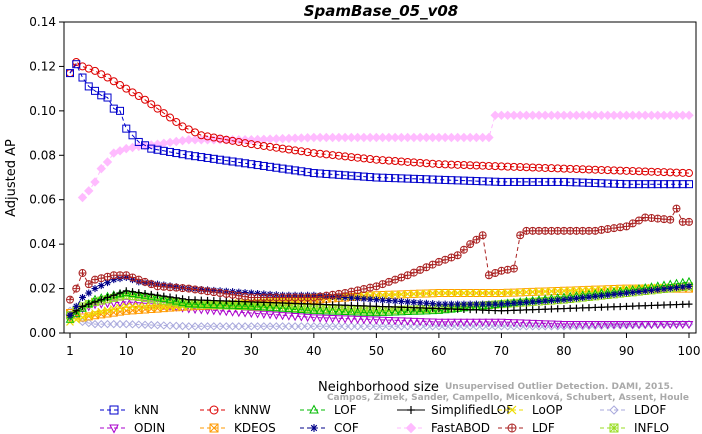 The height and width of the screenshot is (434, 702). Describe the element at coordinates (126, 351) in the screenshot. I see `x-tick-label: 10` at that location.